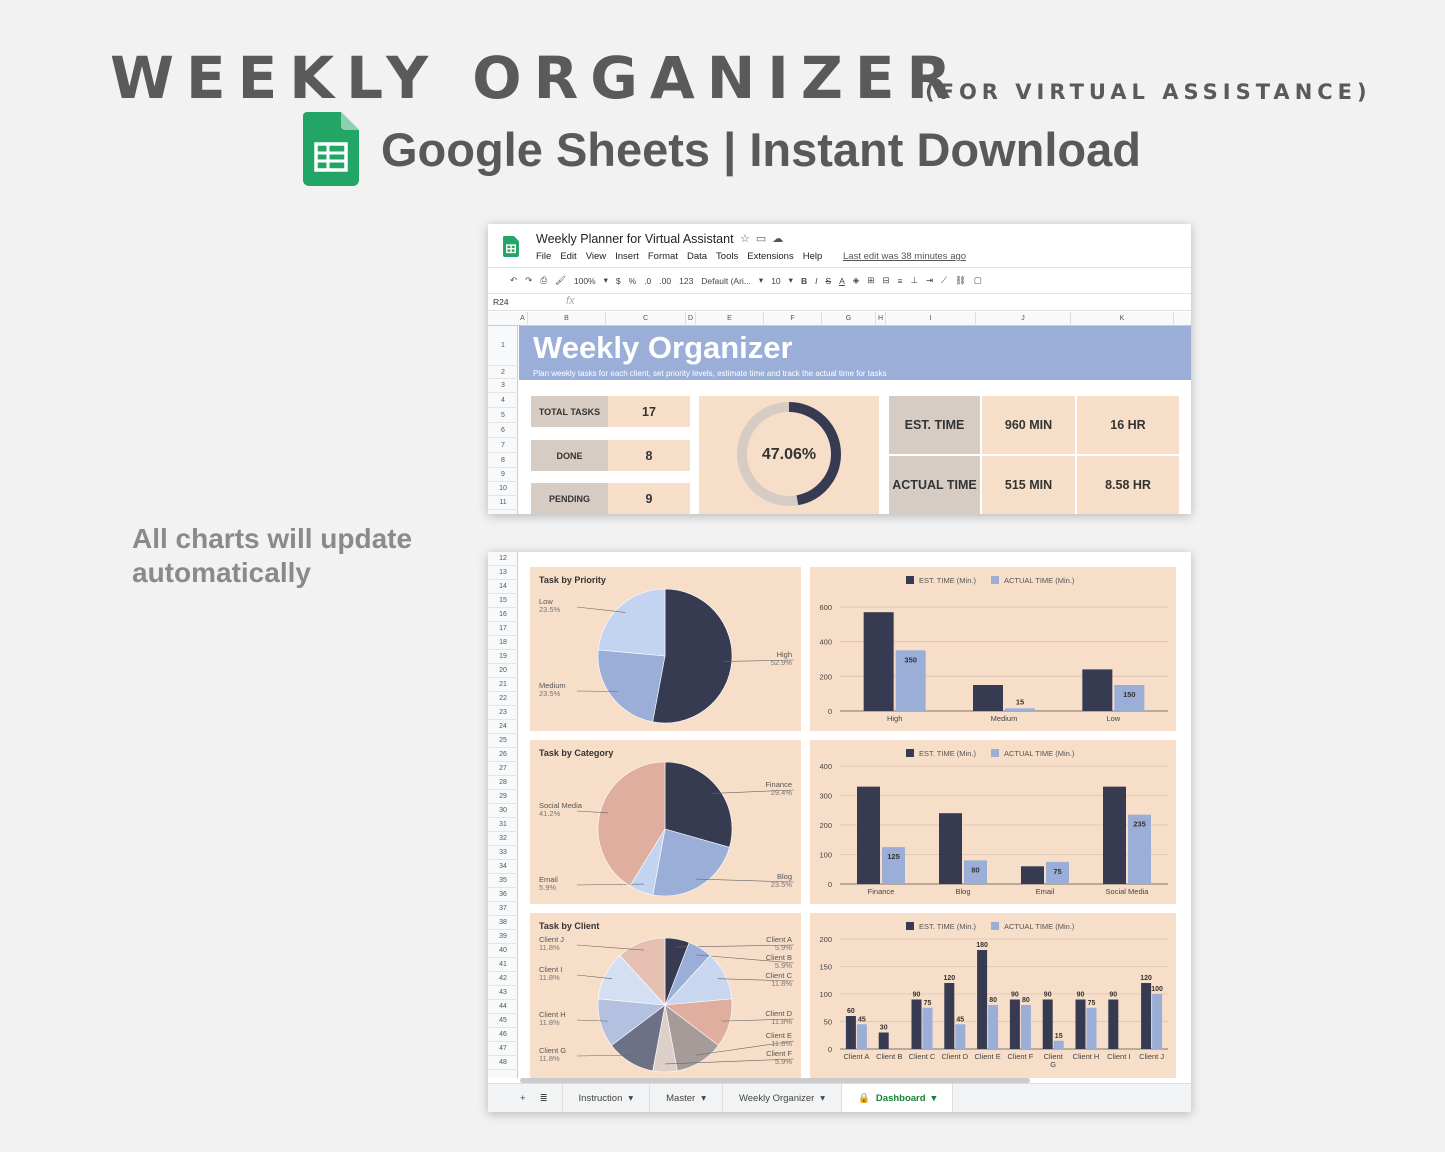 The height and width of the screenshot is (1152, 1445). What do you see at coordinates (503, 643) in the screenshot?
I see `row-header: 18` at bounding box center [503, 643].